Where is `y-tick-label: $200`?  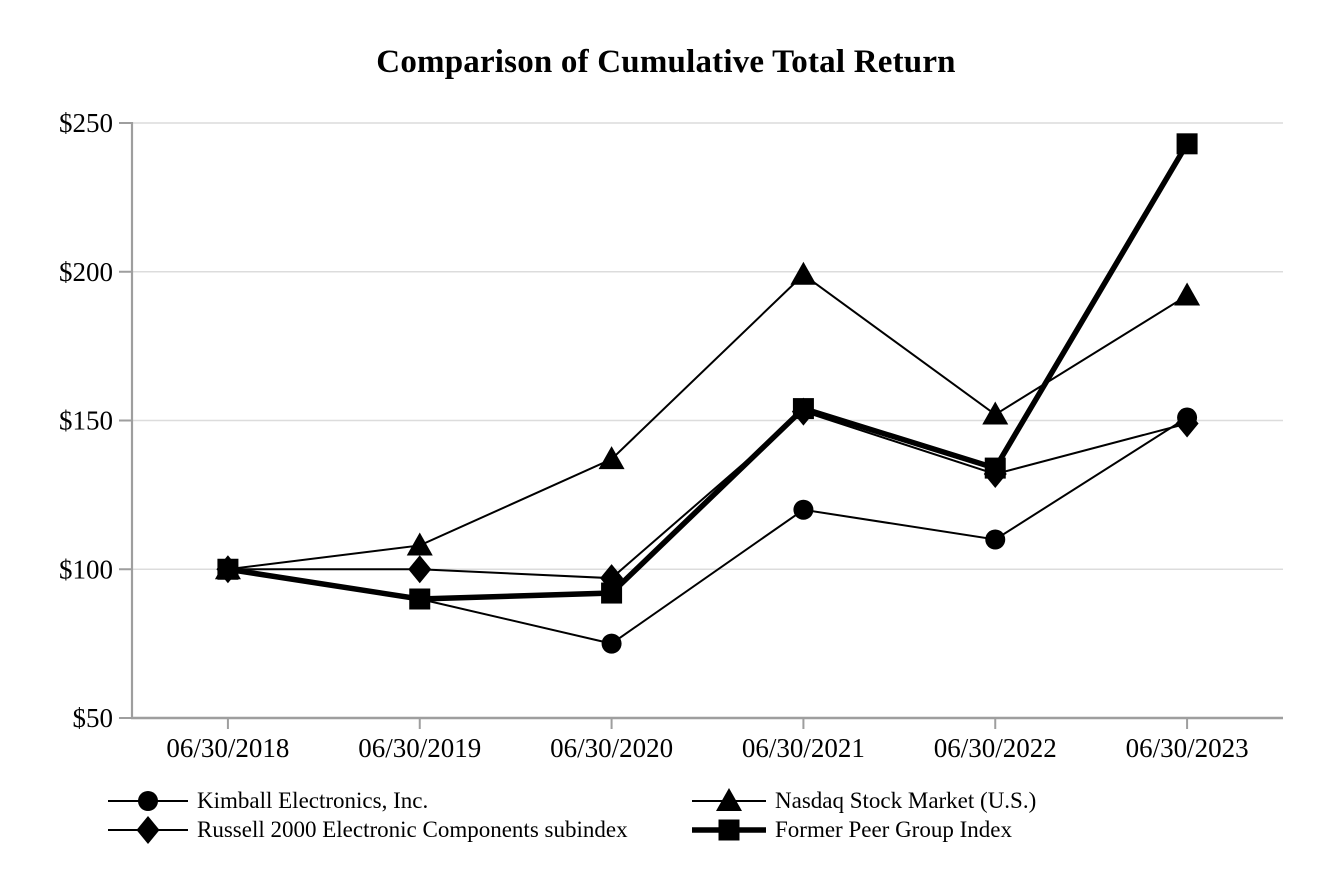 y-tick-label: $200 is located at coordinates (86, 272).